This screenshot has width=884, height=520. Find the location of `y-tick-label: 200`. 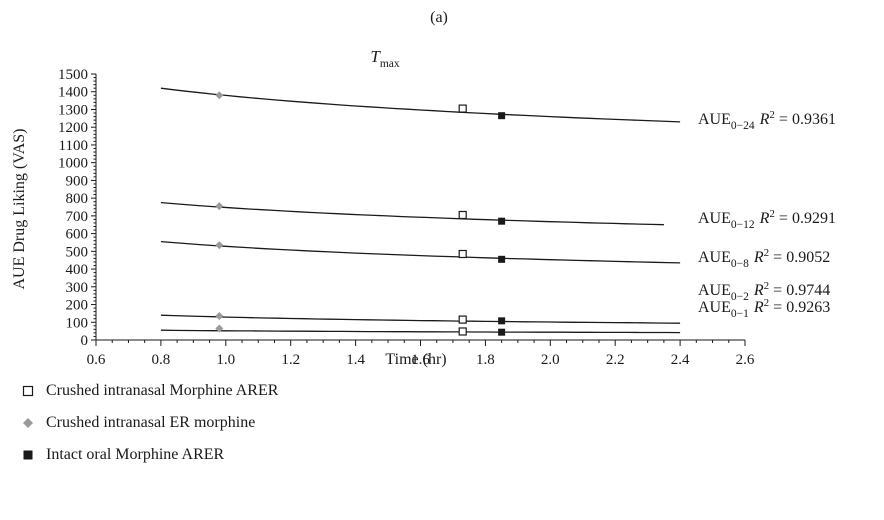

y-tick-label: 200 is located at coordinates (77, 306).